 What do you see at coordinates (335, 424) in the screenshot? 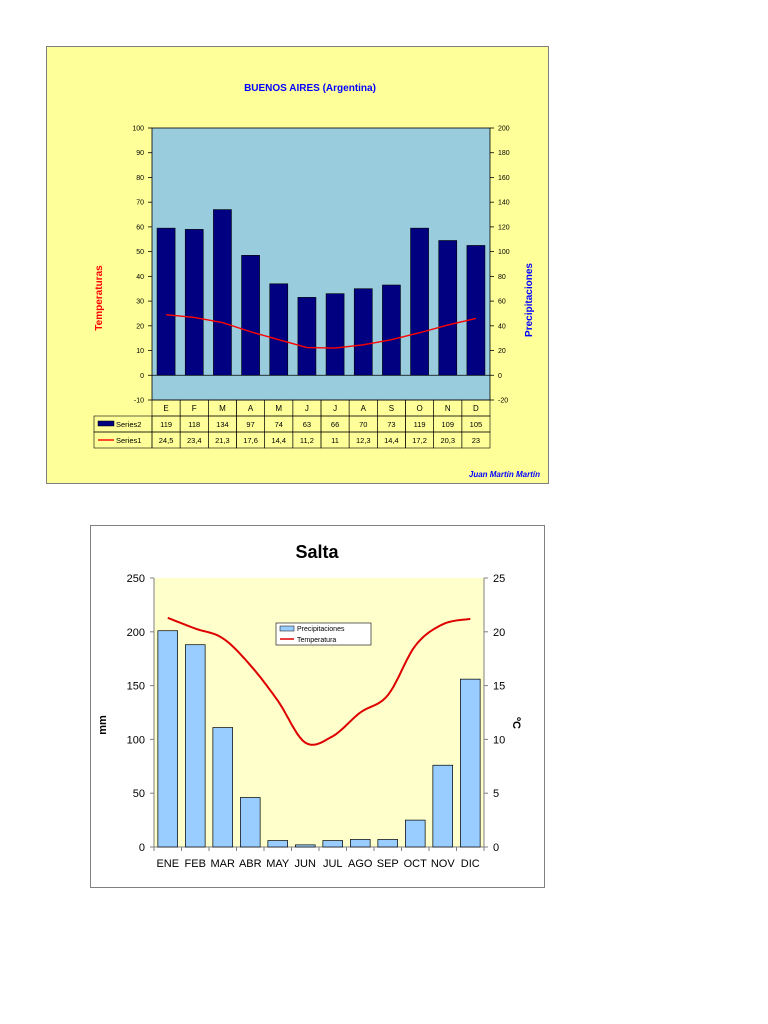
I see `table-cell-precip: 66` at bounding box center [335, 424].